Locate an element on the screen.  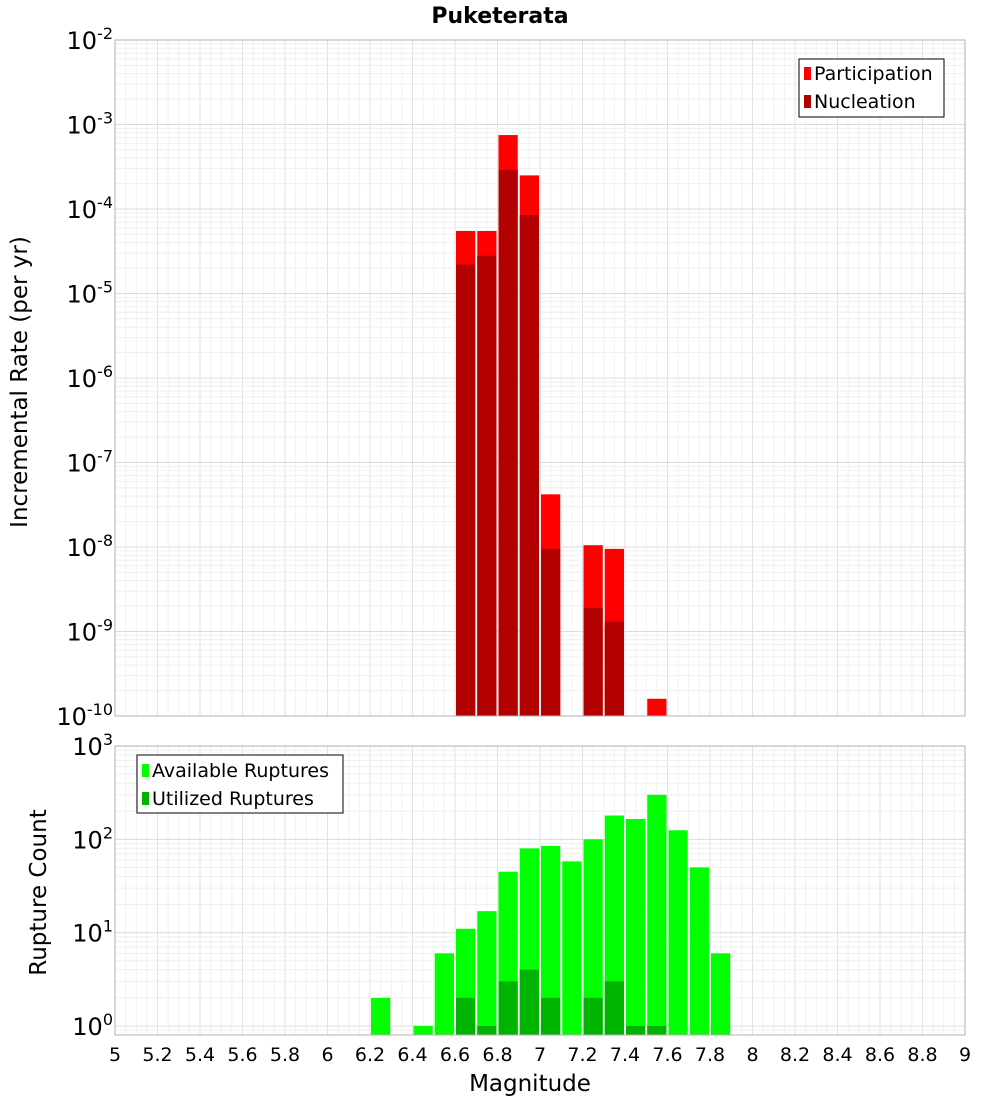
rate-y-tick-label: 10⁻⁷ is located at coordinates (90, 462).